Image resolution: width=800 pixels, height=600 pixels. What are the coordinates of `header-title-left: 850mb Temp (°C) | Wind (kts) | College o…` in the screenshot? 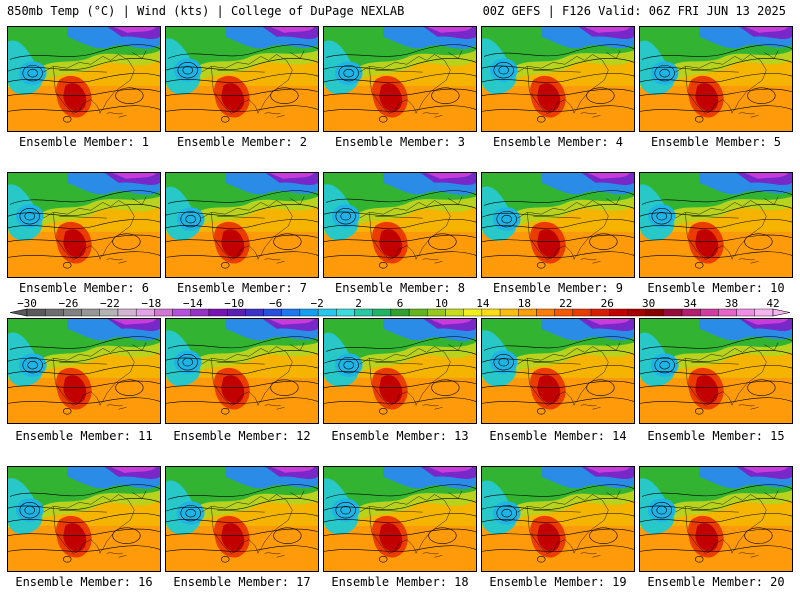 It's located at (206, 11).